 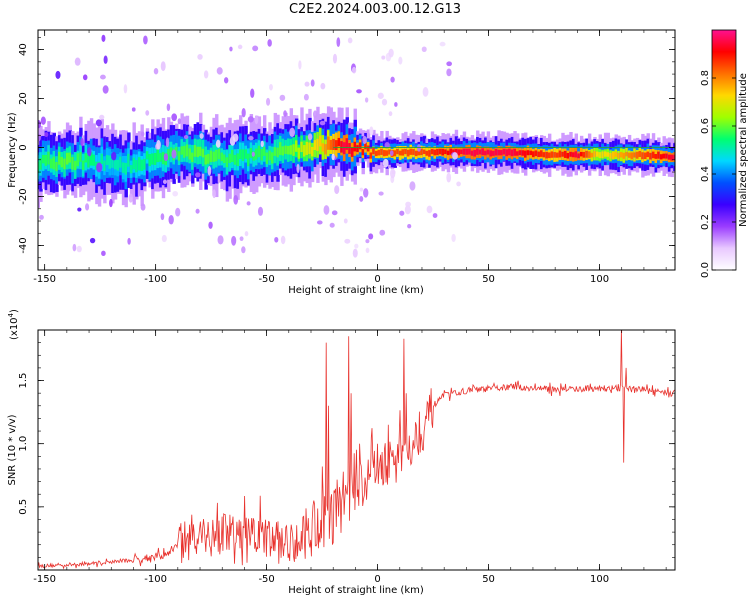 I want to click on colorbar-tick-label: 0.6, so click(x=705, y=126).